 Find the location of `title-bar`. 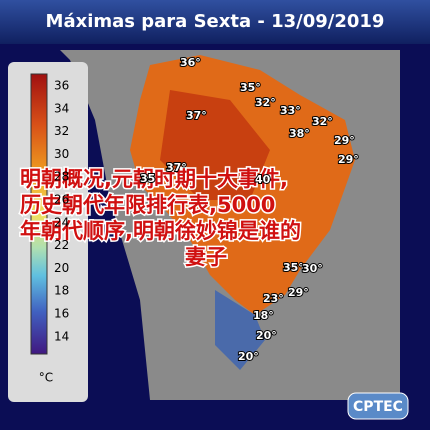

title-bar is located at coordinates (215, 22).